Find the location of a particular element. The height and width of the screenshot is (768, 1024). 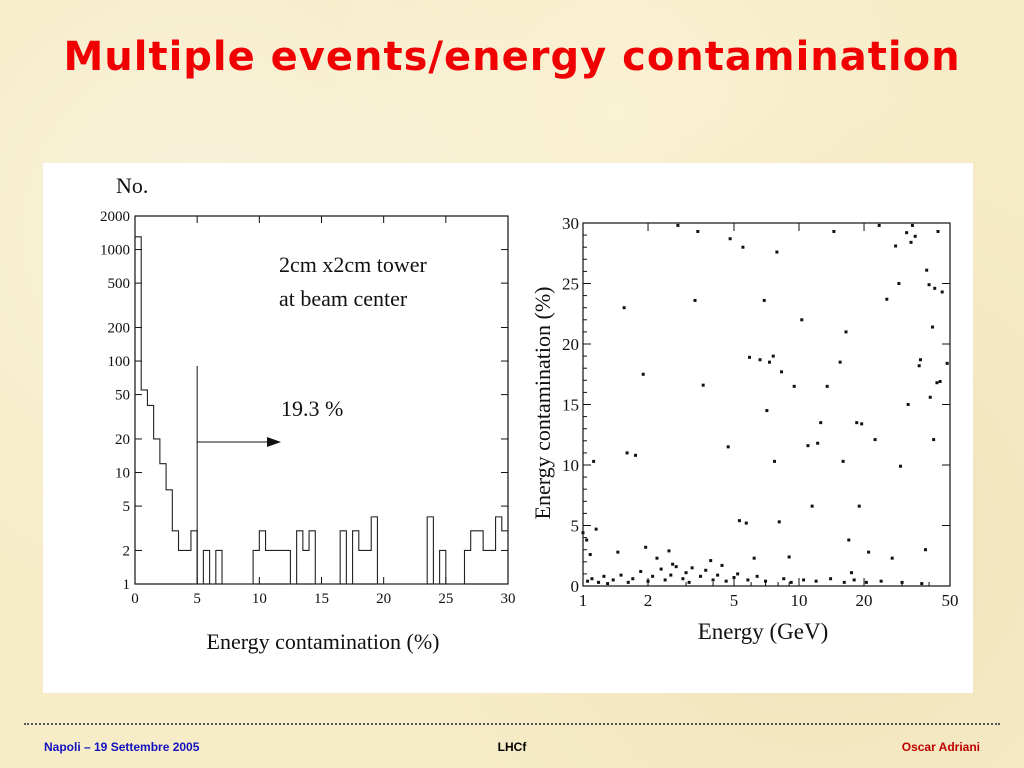

scatter-ytick-label: 10 is located at coordinates (570, 465).